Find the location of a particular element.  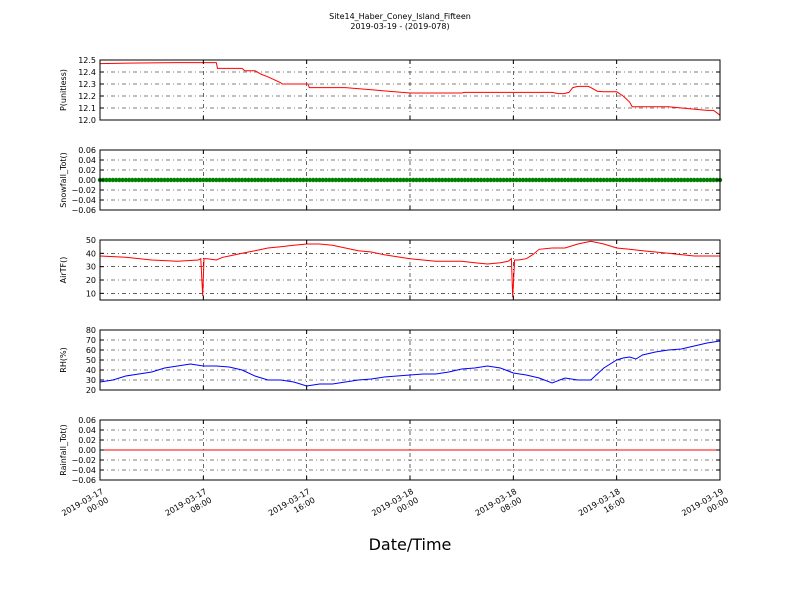

y-tick-label: 12.2 is located at coordinates (87, 96).